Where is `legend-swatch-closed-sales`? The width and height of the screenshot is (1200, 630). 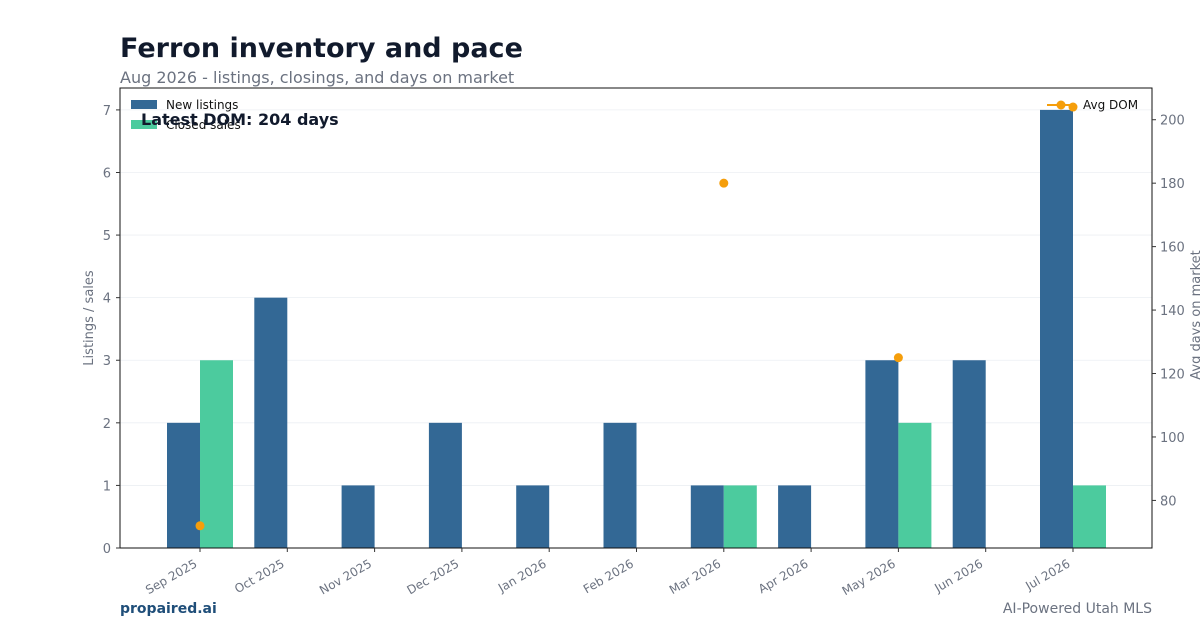
legend-swatch-closed-sales is located at coordinates (144, 124).